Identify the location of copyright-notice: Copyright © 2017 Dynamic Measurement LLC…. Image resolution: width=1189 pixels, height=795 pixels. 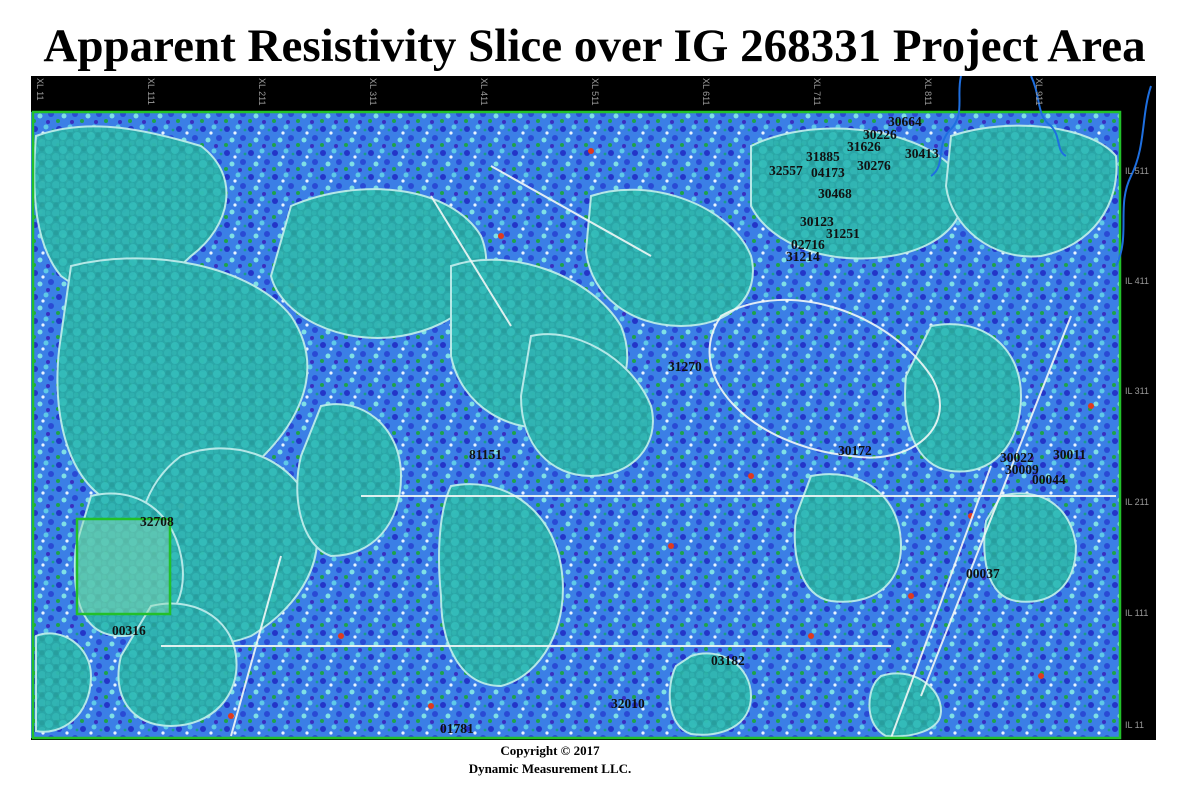
(550, 760).